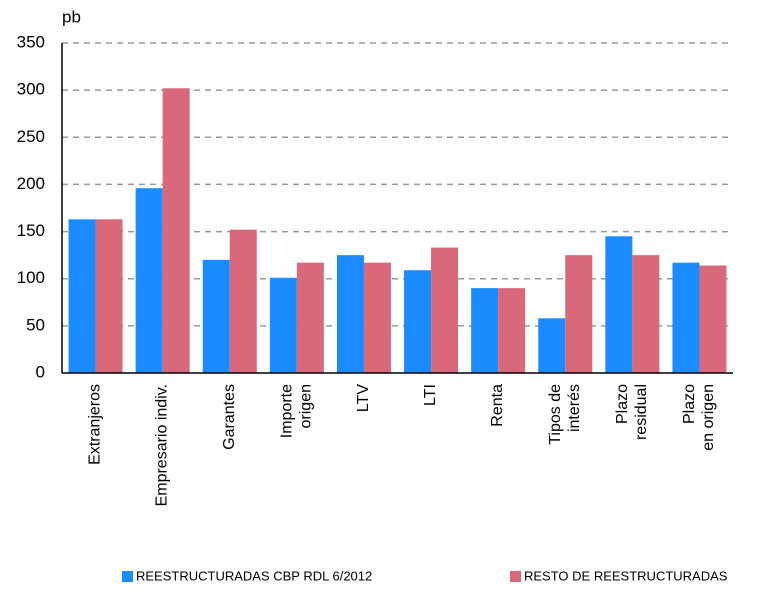 This screenshot has width=761, height=592. Describe the element at coordinates (565, 414) in the screenshot. I see `x-tick-label: Tipos de interés` at that location.